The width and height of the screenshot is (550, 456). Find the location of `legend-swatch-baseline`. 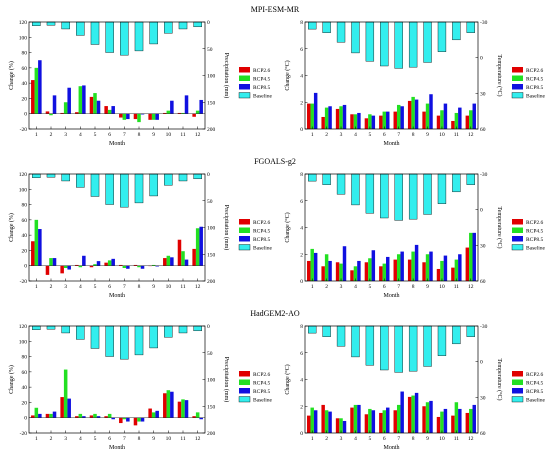

legend-swatch-baseline is located at coordinates (244, 399).